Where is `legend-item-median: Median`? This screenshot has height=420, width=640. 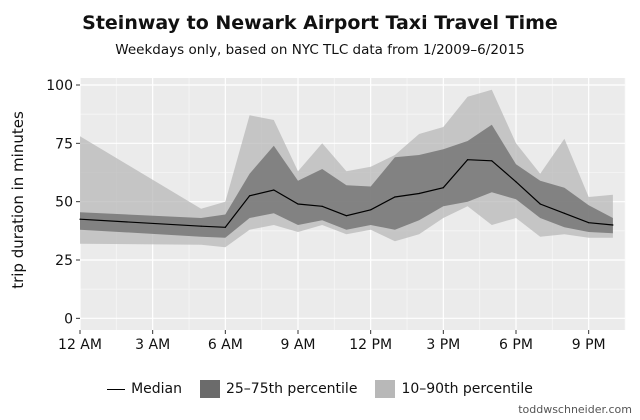
legend-item-median: Median is located at coordinates (144, 389).